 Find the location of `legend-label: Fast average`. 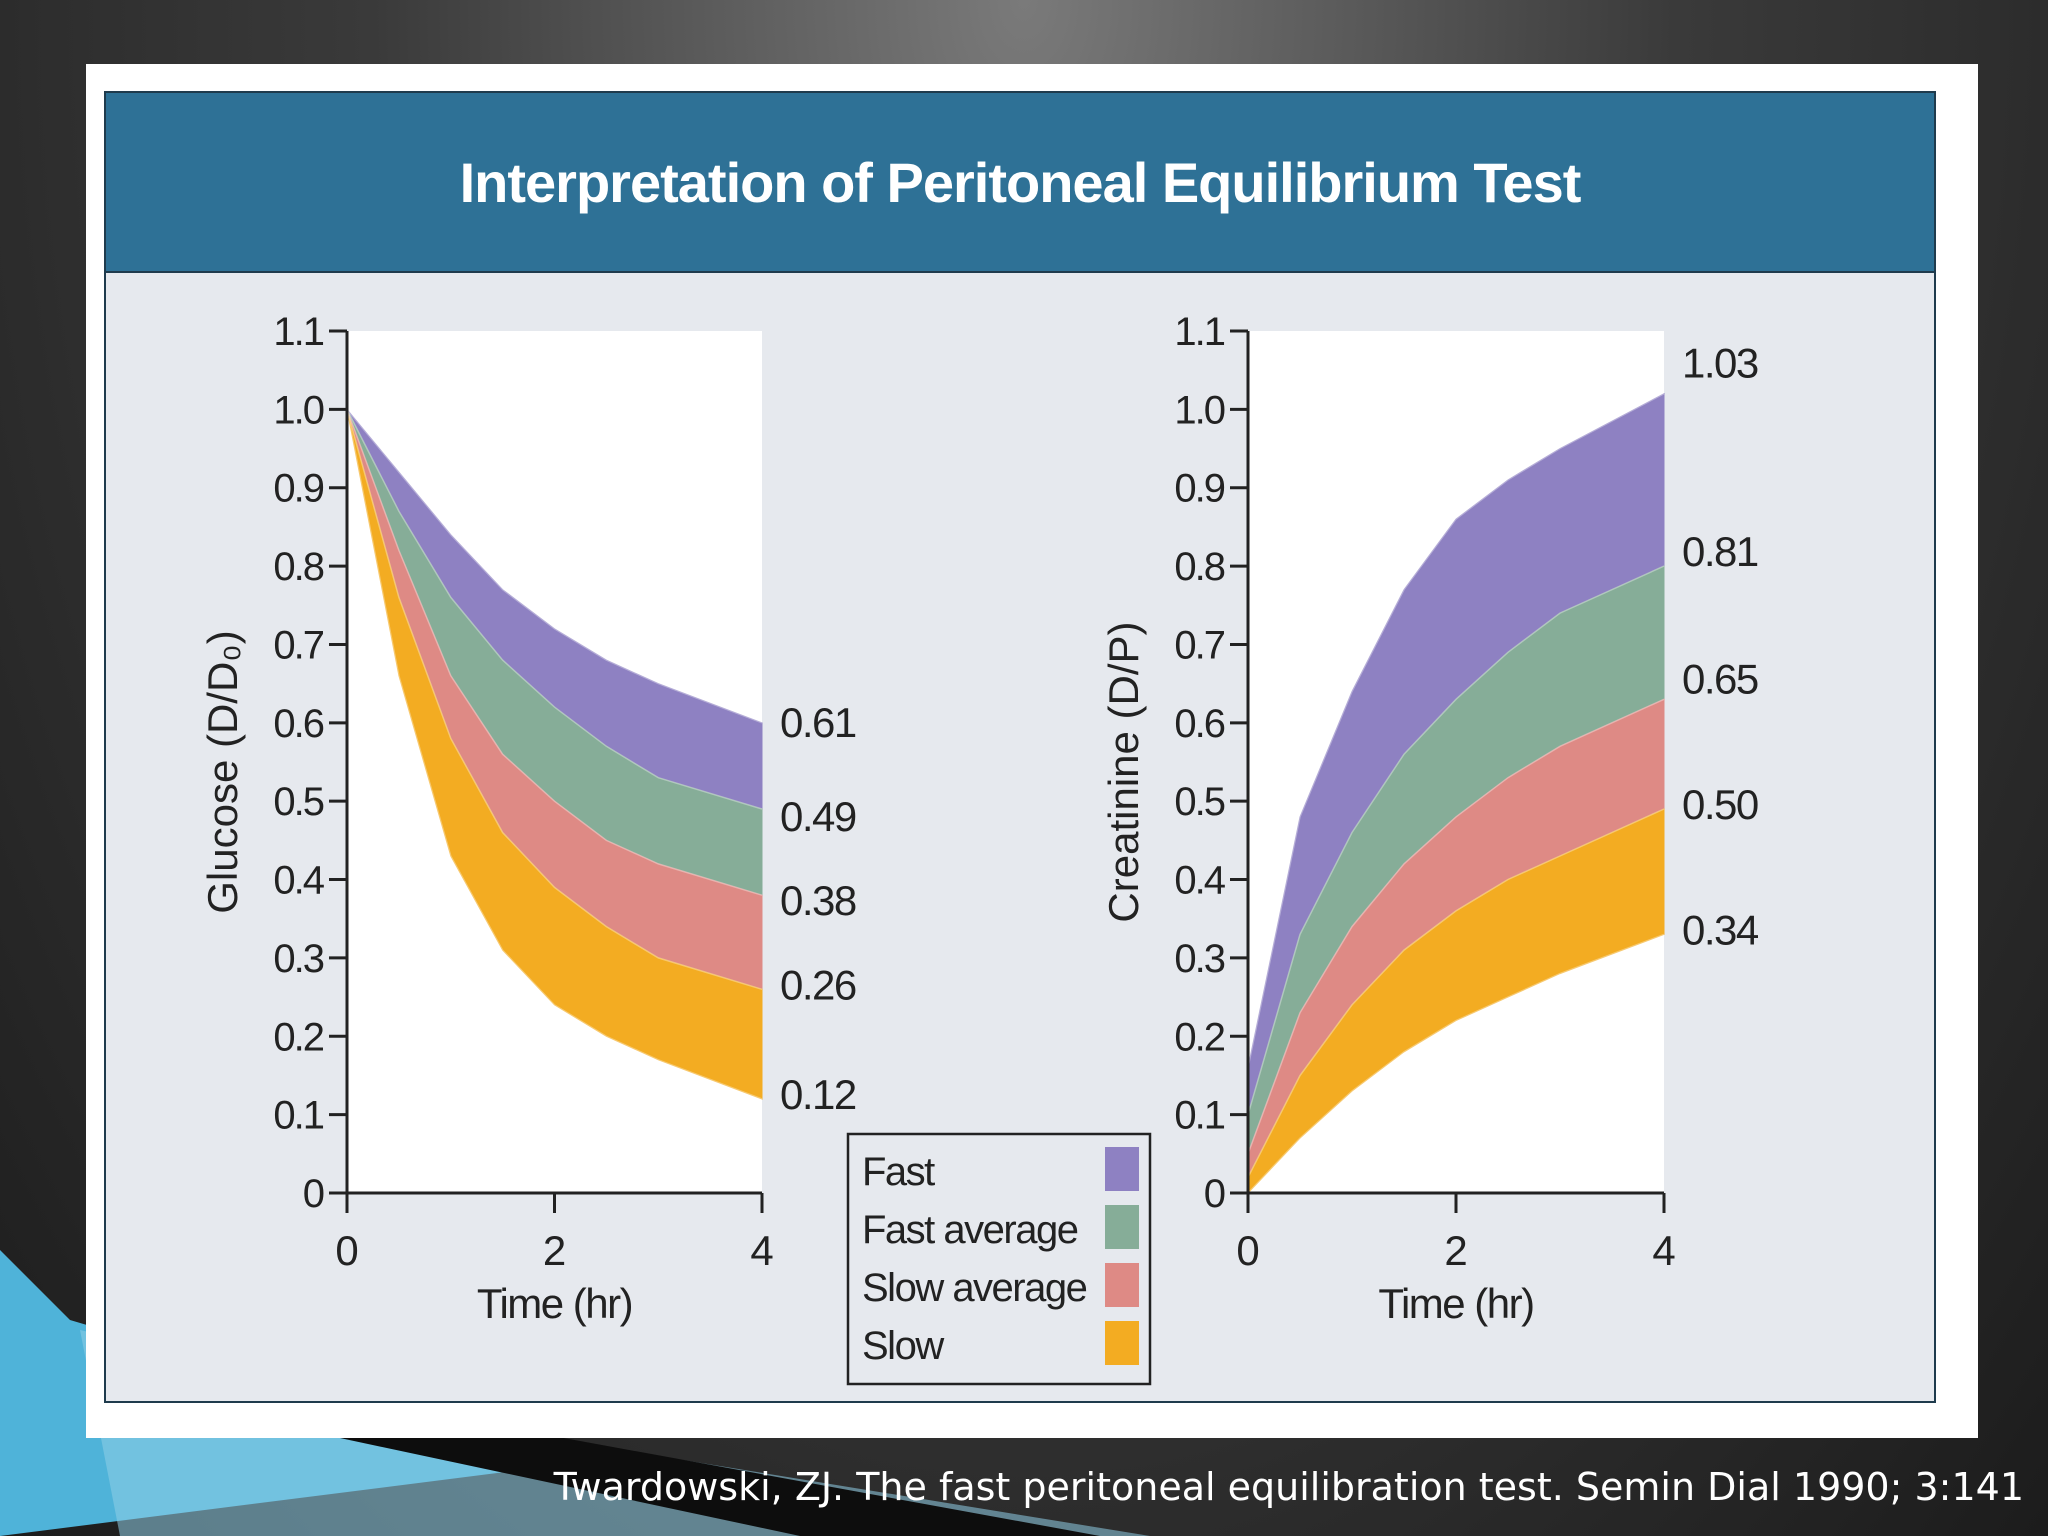

legend-label: Fast average is located at coordinates (970, 1230).